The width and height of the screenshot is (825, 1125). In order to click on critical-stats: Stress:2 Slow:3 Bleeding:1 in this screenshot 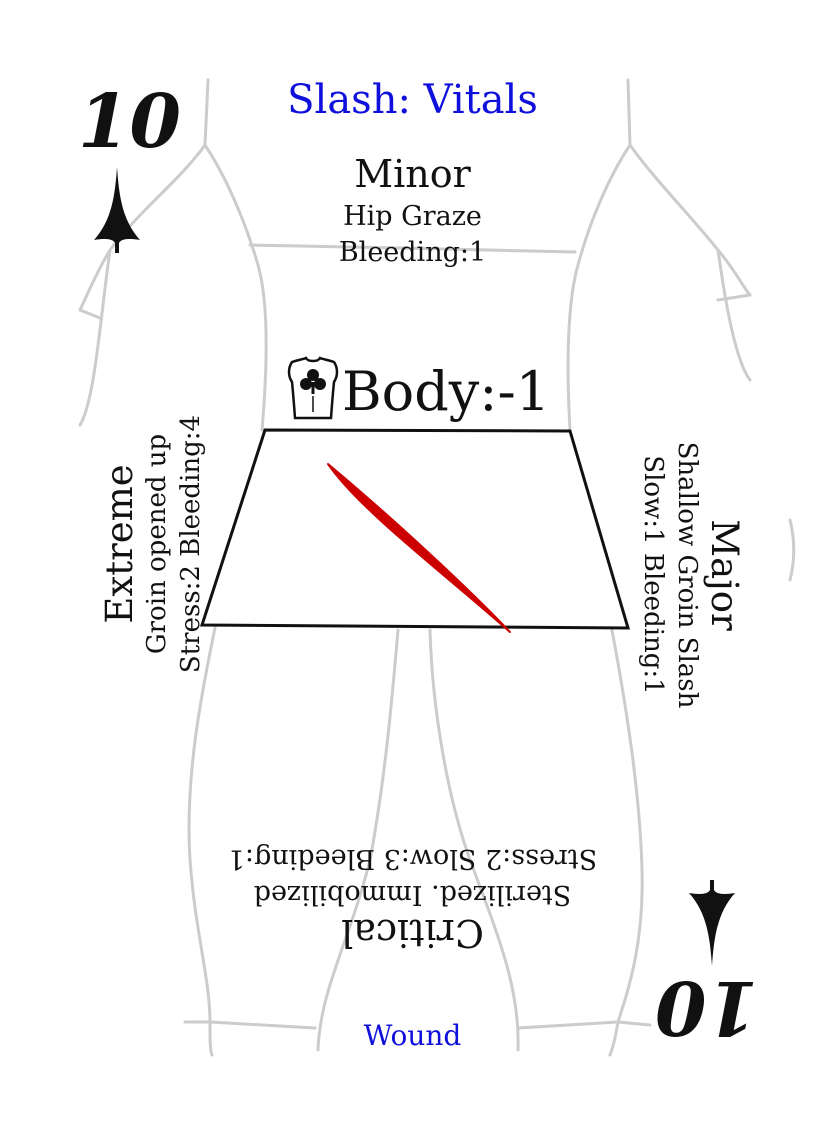, I will do `click(412, 858)`.